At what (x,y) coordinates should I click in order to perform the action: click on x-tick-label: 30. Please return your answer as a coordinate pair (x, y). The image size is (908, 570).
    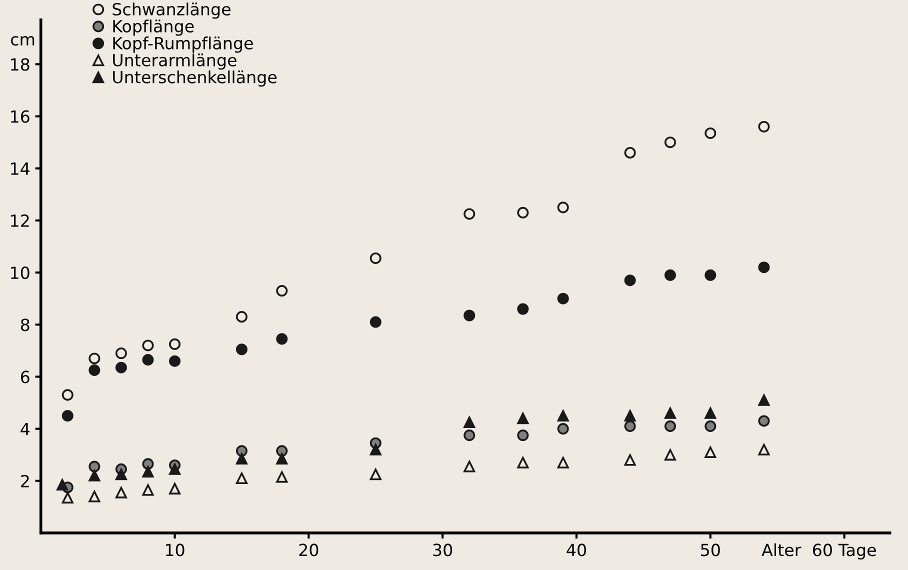
    Looking at the image, I should click on (442, 550).